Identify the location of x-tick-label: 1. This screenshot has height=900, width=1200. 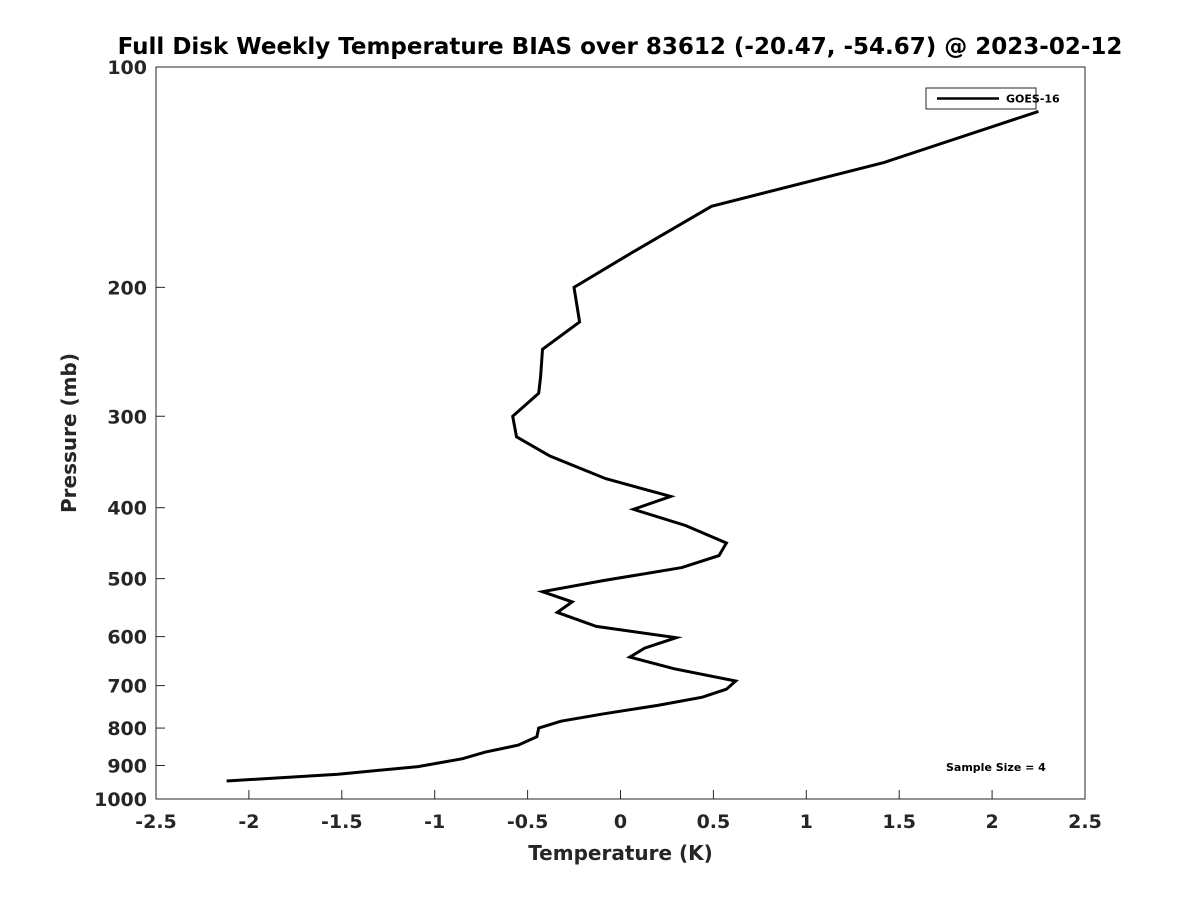
(806, 822).